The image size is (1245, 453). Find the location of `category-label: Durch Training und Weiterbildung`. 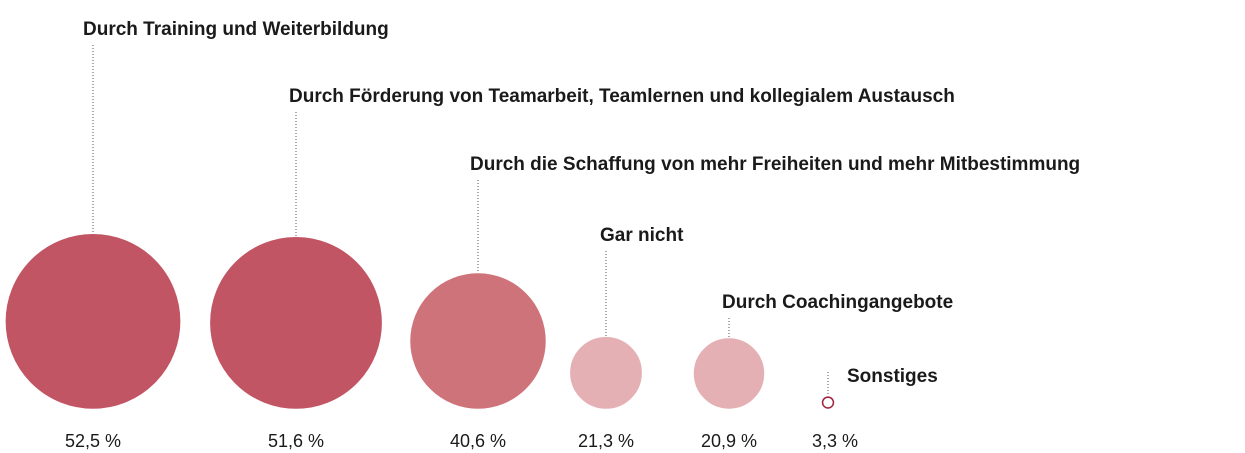

category-label: Durch Training und Weiterbildung is located at coordinates (236, 29).